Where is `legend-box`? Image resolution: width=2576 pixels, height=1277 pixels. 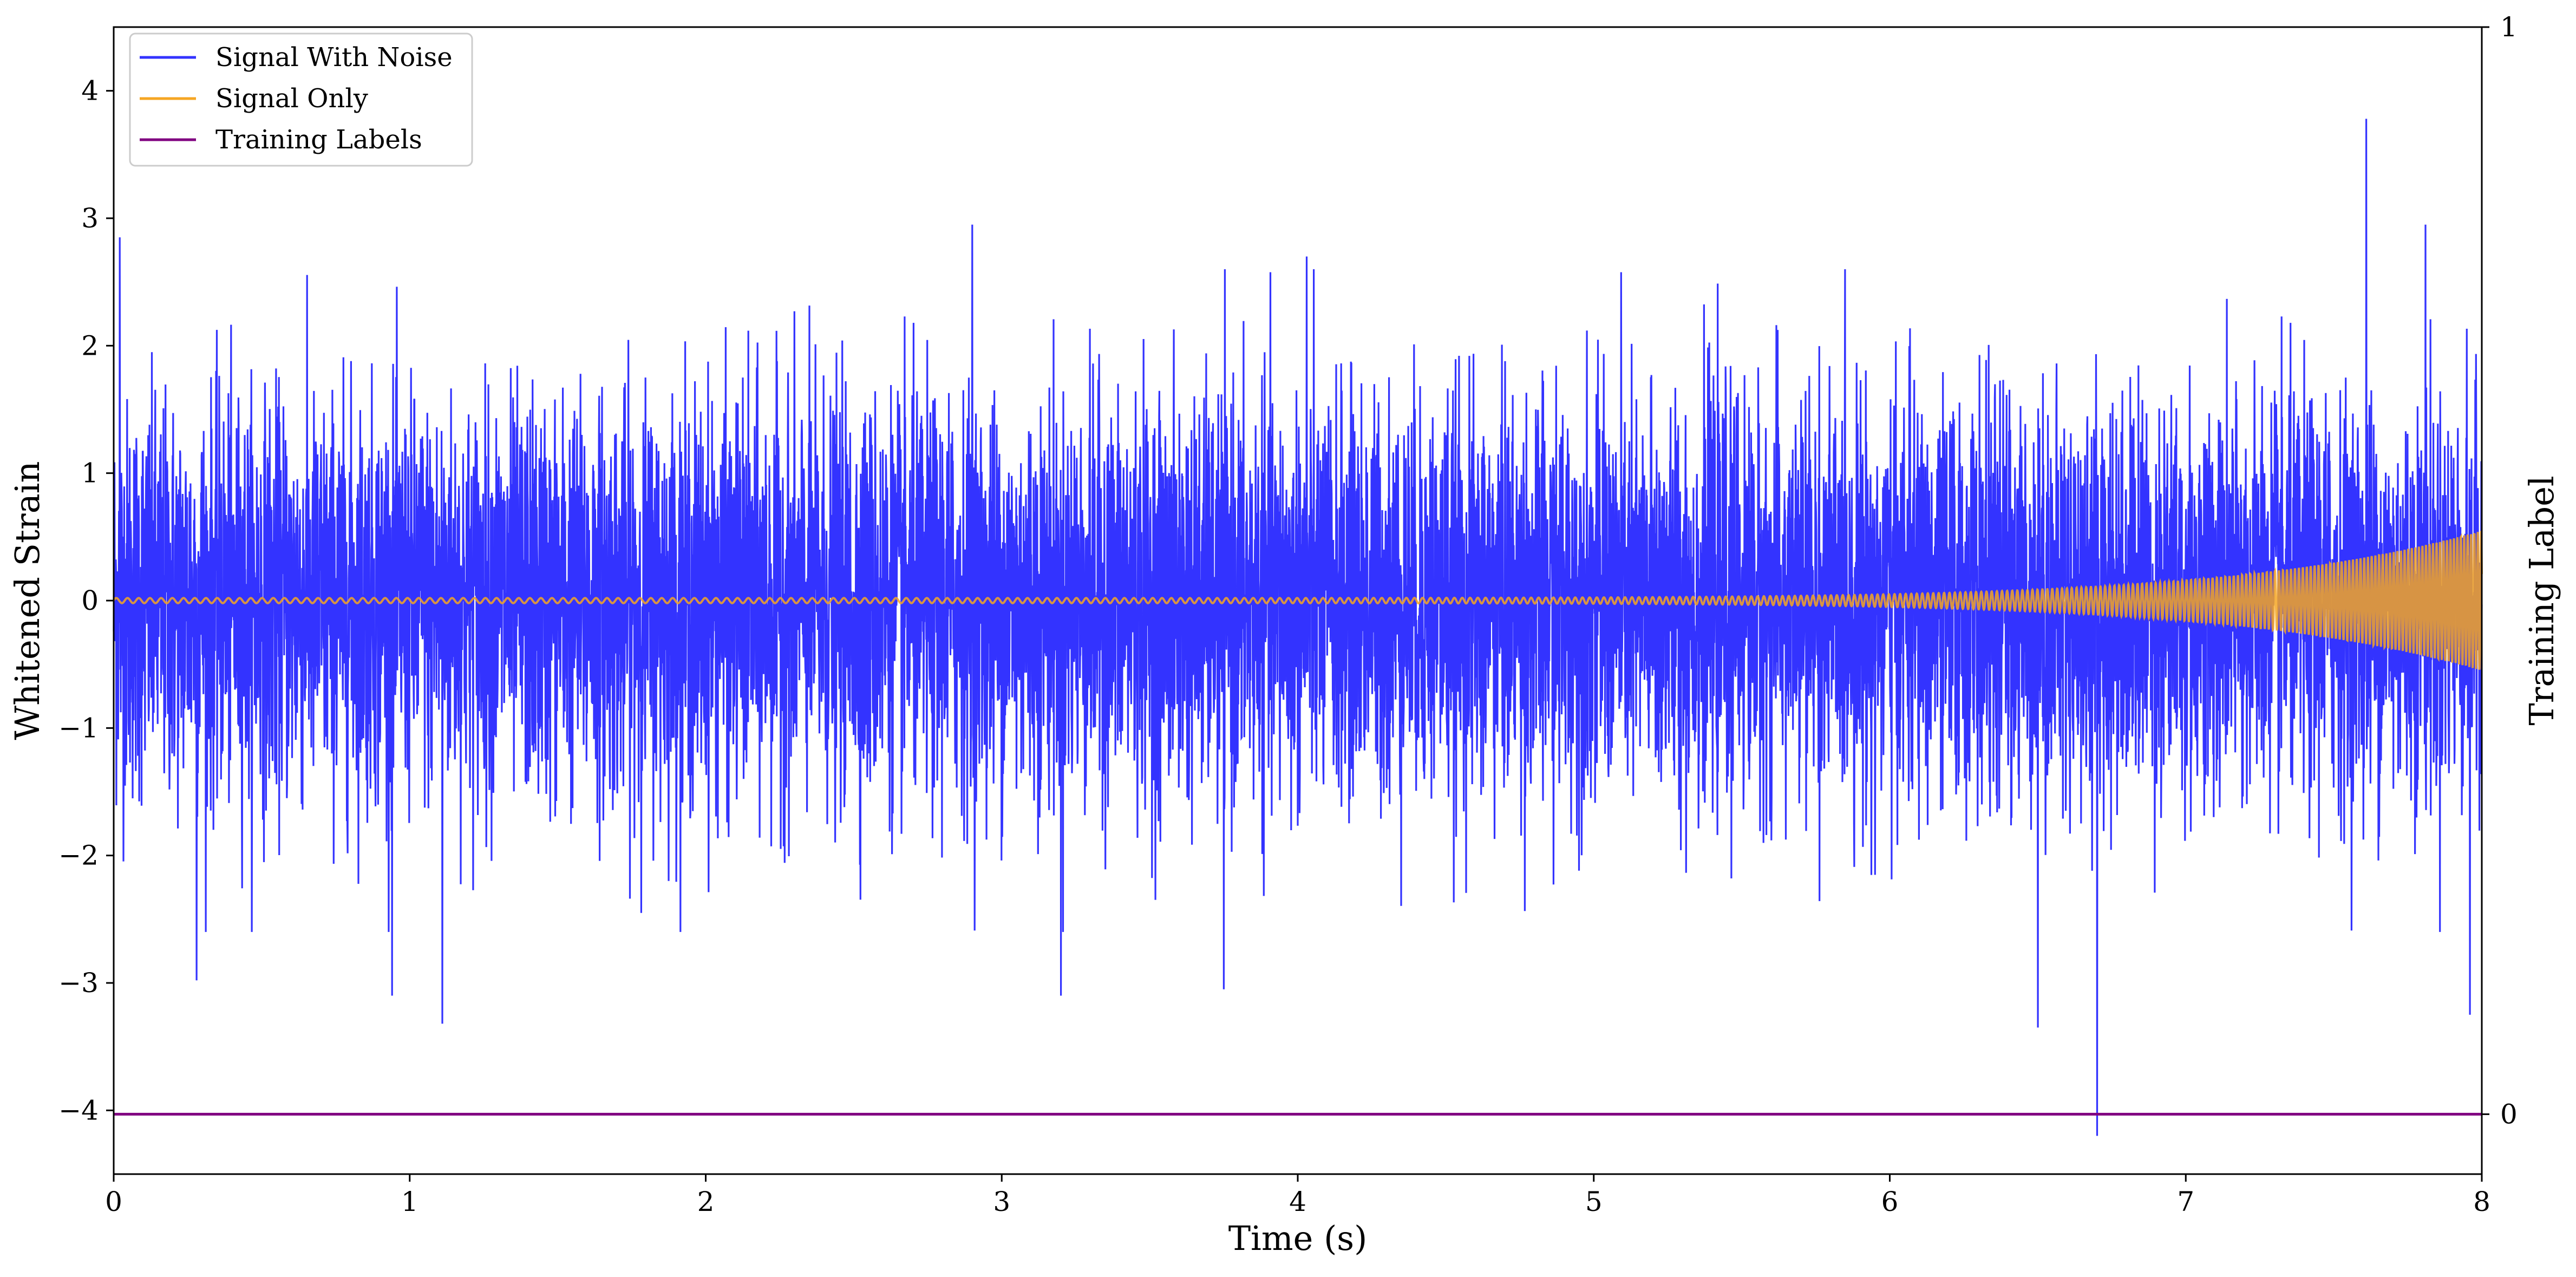 legend-box is located at coordinates (301, 99).